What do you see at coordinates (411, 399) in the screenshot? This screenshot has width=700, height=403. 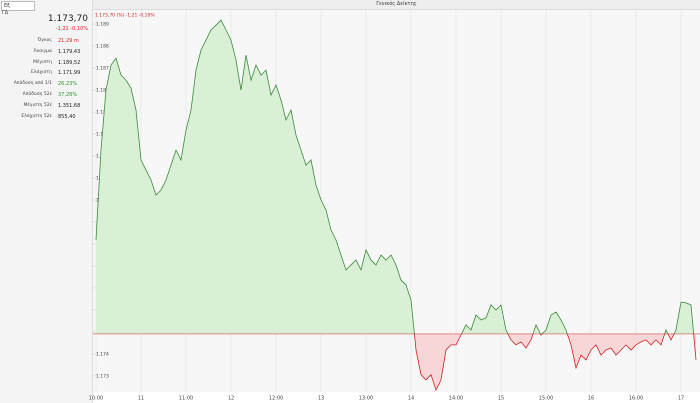 I see `x-tick-label: 14` at bounding box center [411, 399].